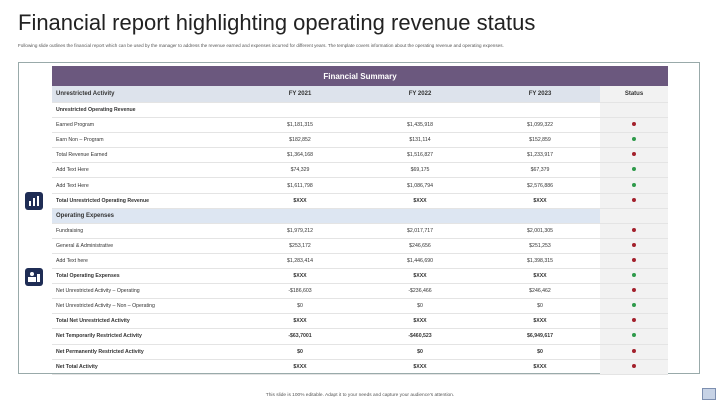 The height and width of the screenshot is (404, 720). Describe the element at coordinates (420, 291) in the screenshot. I see `cell: -$236,466` at that location.